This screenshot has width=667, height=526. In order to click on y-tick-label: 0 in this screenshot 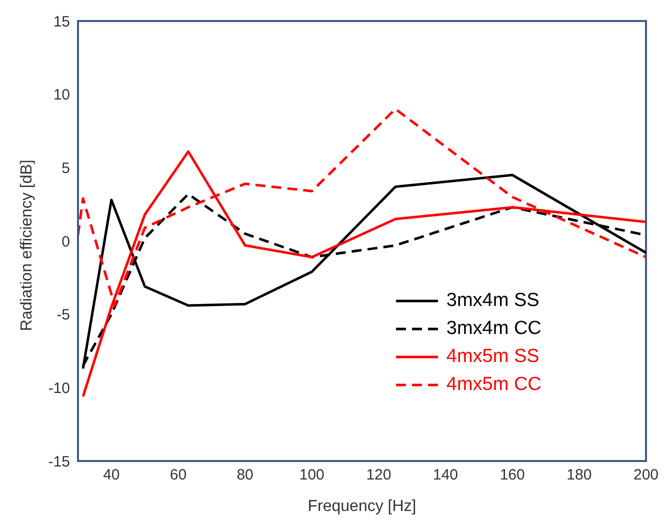, I will do `click(66, 241)`.